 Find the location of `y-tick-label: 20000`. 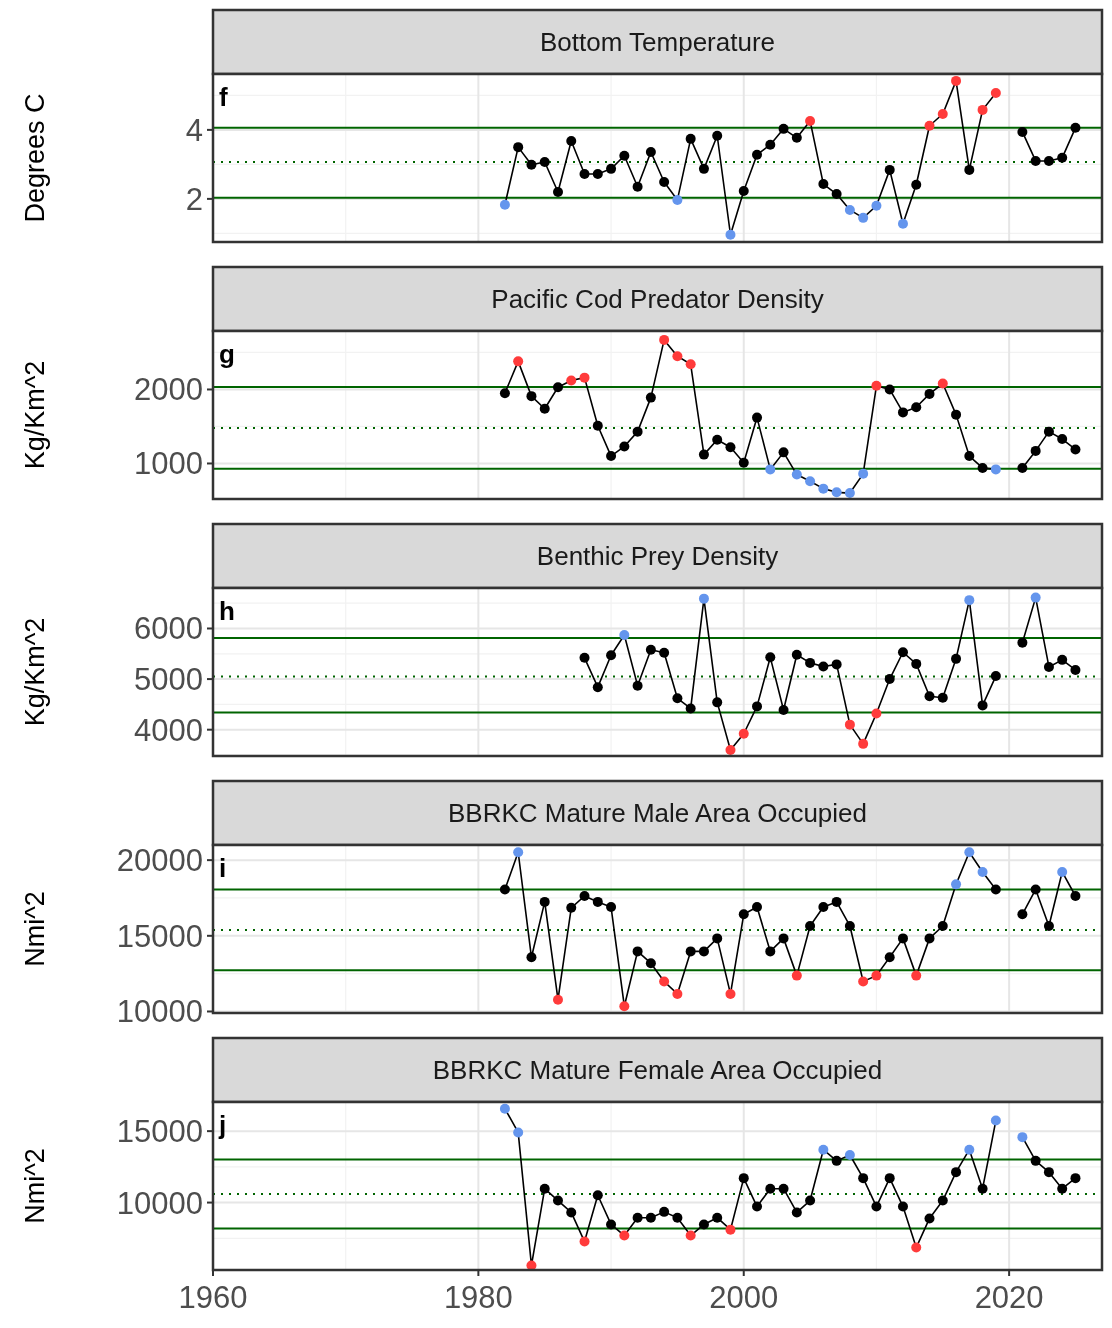

y-tick-label: 20000 is located at coordinates (159, 861).